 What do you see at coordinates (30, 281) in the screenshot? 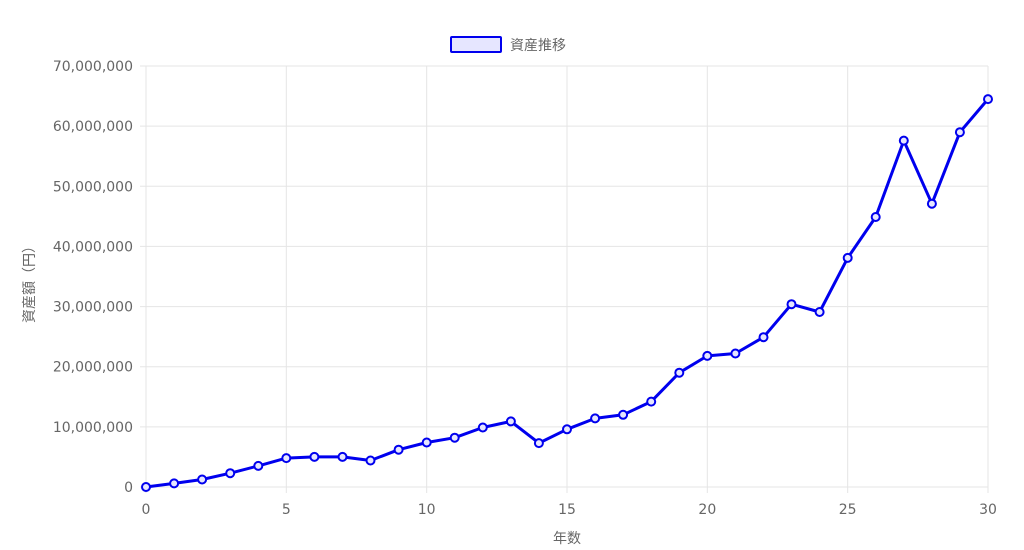
I see `y-axis-title: 資産額（円）` at bounding box center [30, 281].